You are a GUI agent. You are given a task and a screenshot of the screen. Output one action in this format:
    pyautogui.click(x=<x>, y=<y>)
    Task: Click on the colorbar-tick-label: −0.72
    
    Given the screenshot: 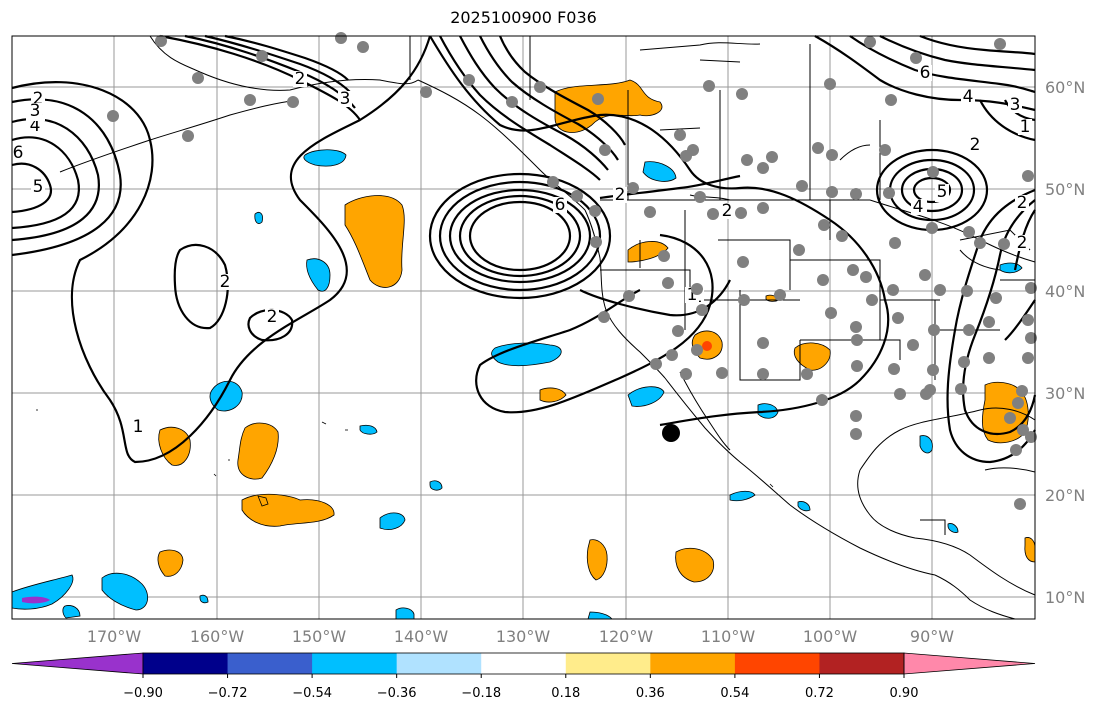 What is the action you would take?
    pyautogui.click(x=228, y=693)
    